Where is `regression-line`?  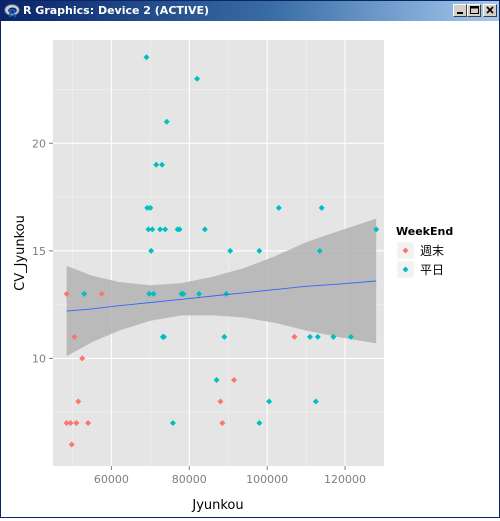
regression-line is located at coordinates (221, 296).